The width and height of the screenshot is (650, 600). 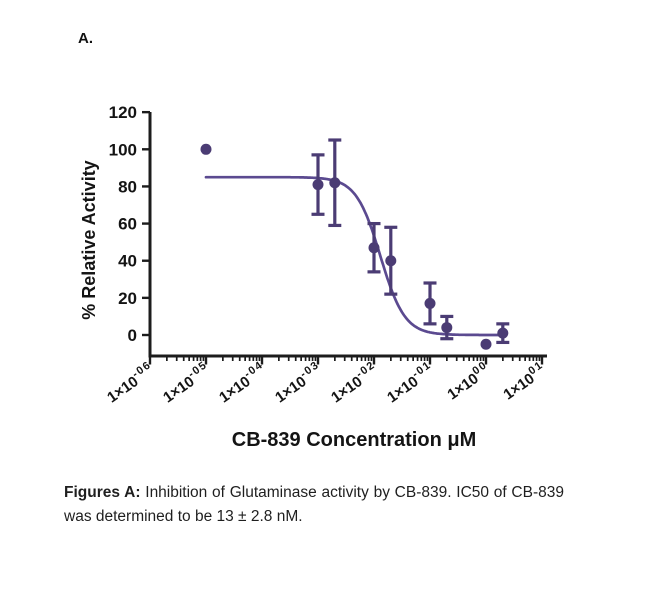 I want to click on x-tick-label: 1×1001, so click(x=525, y=381).